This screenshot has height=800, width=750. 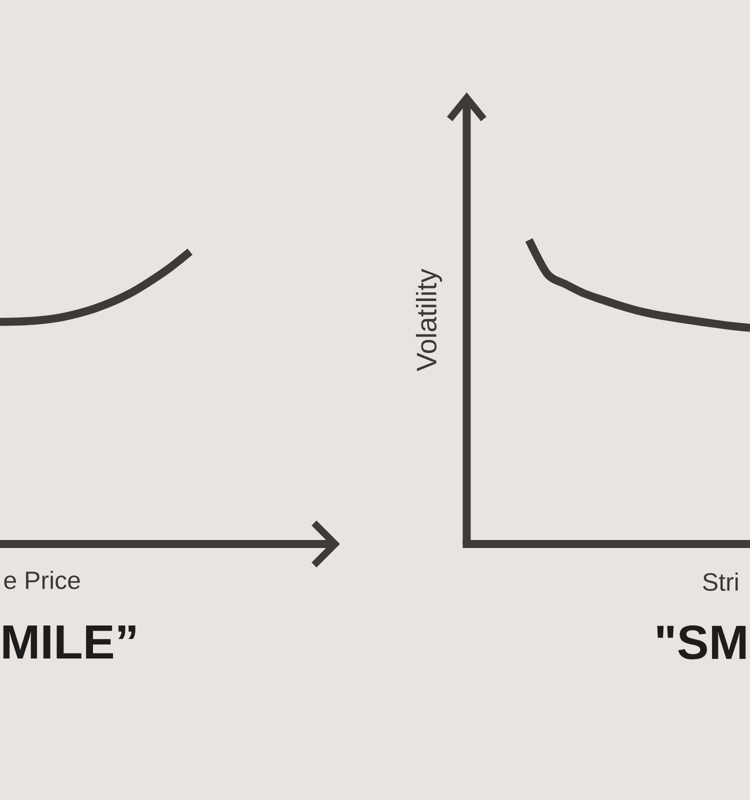 I want to click on text: MILE”, so click(x=69, y=642).